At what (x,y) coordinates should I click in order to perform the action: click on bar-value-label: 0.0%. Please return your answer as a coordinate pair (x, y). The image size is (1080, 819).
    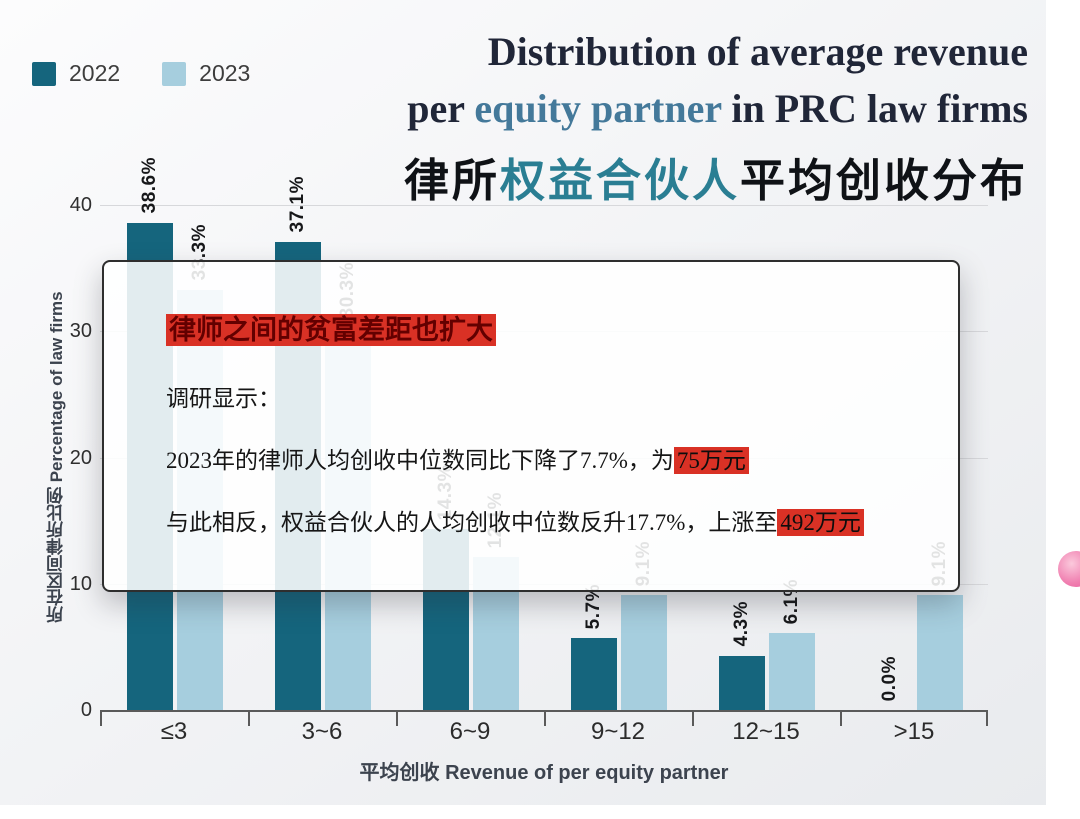
    Looking at the image, I should click on (890, 678).